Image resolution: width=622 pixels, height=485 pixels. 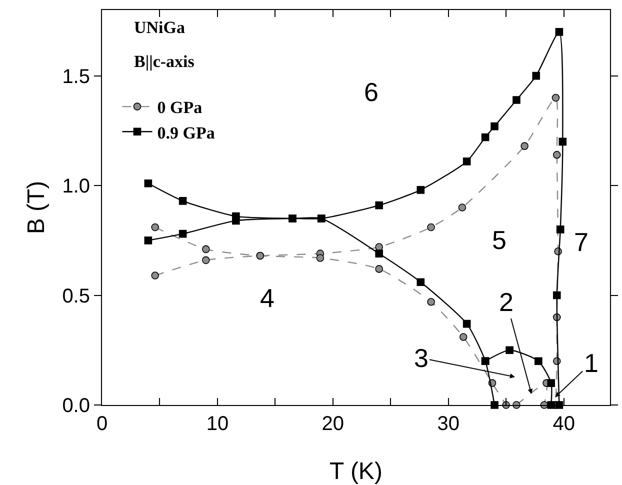 I want to click on annotation: 4, so click(x=267, y=298).